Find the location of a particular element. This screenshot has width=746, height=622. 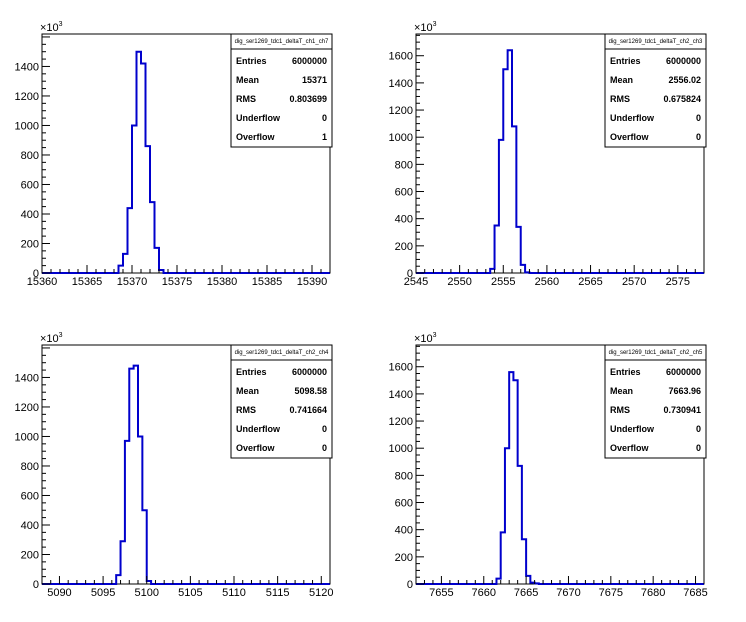

stats-value: 2556.02 is located at coordinates (684, 80).